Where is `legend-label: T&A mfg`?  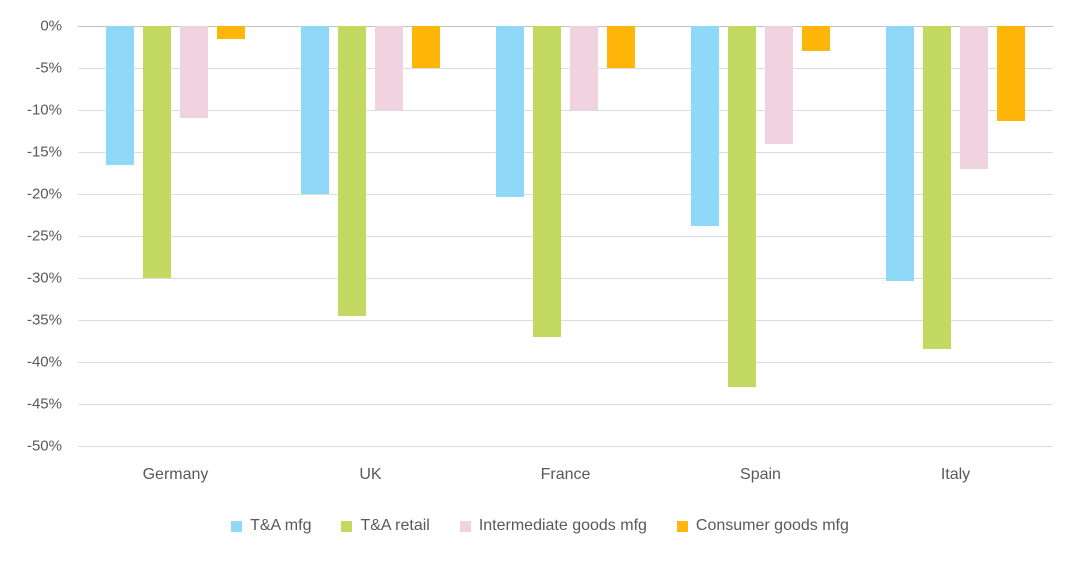
legend-label: T&A mfg is located at coordinates (281, 525).